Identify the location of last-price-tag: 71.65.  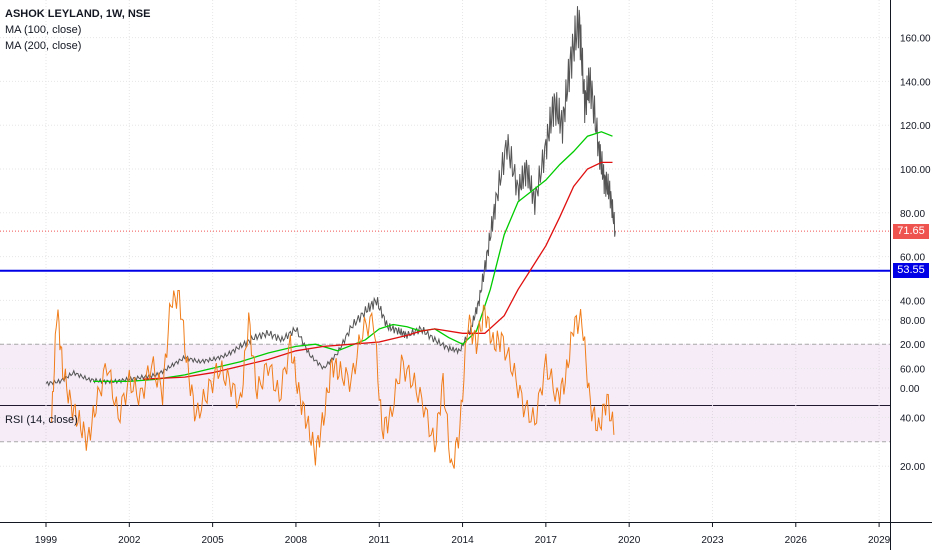
(911, 231).